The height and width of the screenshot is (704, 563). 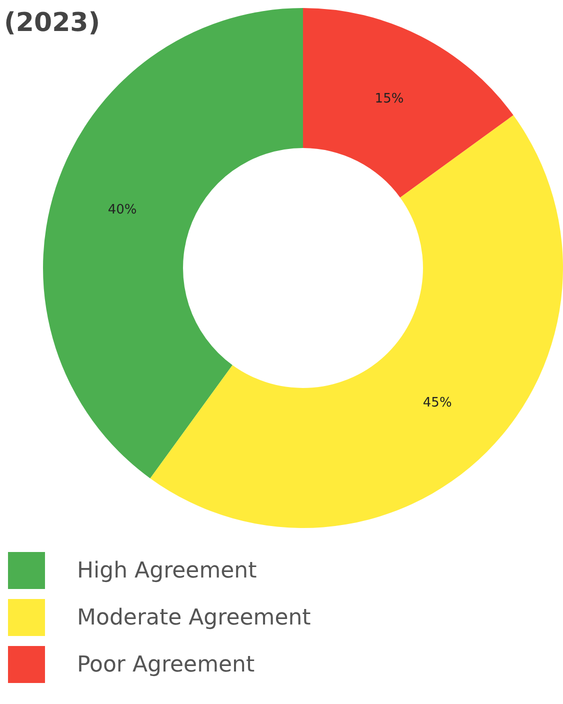 What do you see at coordinates (166, 665) in the screenshot?
I see `legend-label: Poor Agreement` at bounding box center [166, 665].